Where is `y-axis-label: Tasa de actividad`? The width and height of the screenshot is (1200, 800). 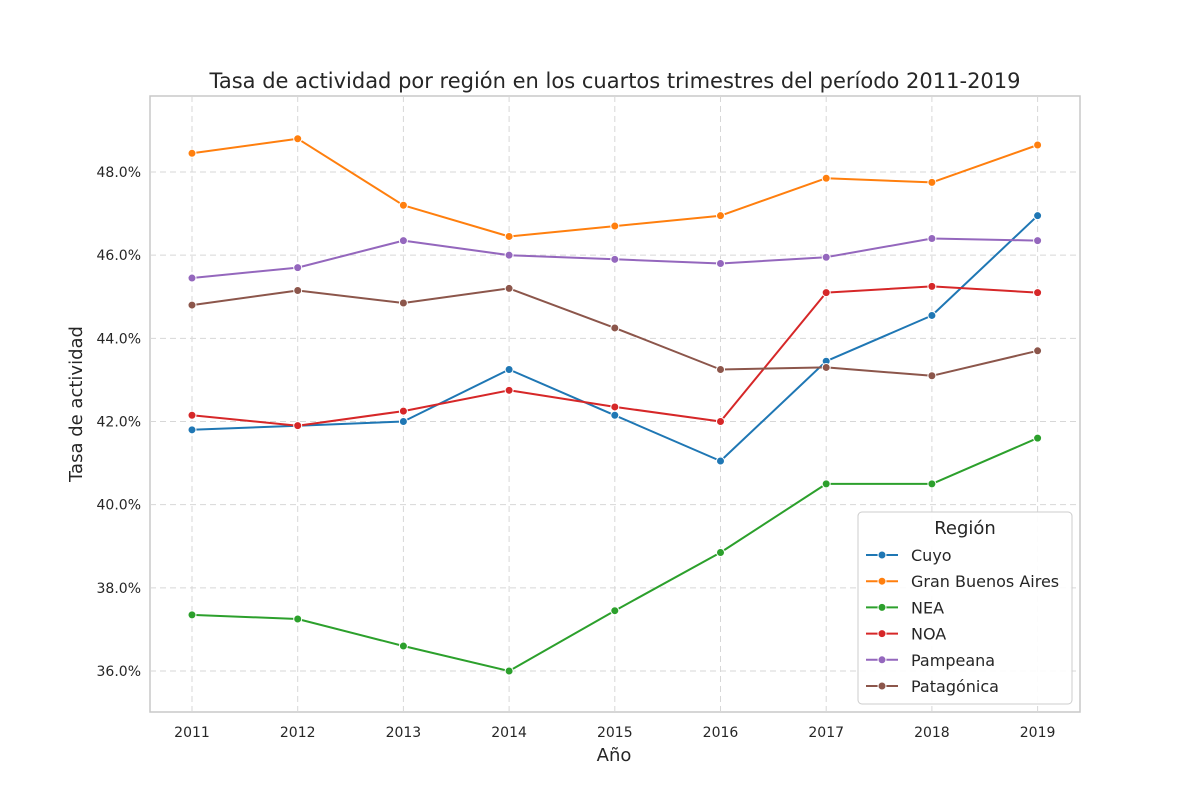
y-axis-label: Tasa de actividad is located at coordinates (76, 404).